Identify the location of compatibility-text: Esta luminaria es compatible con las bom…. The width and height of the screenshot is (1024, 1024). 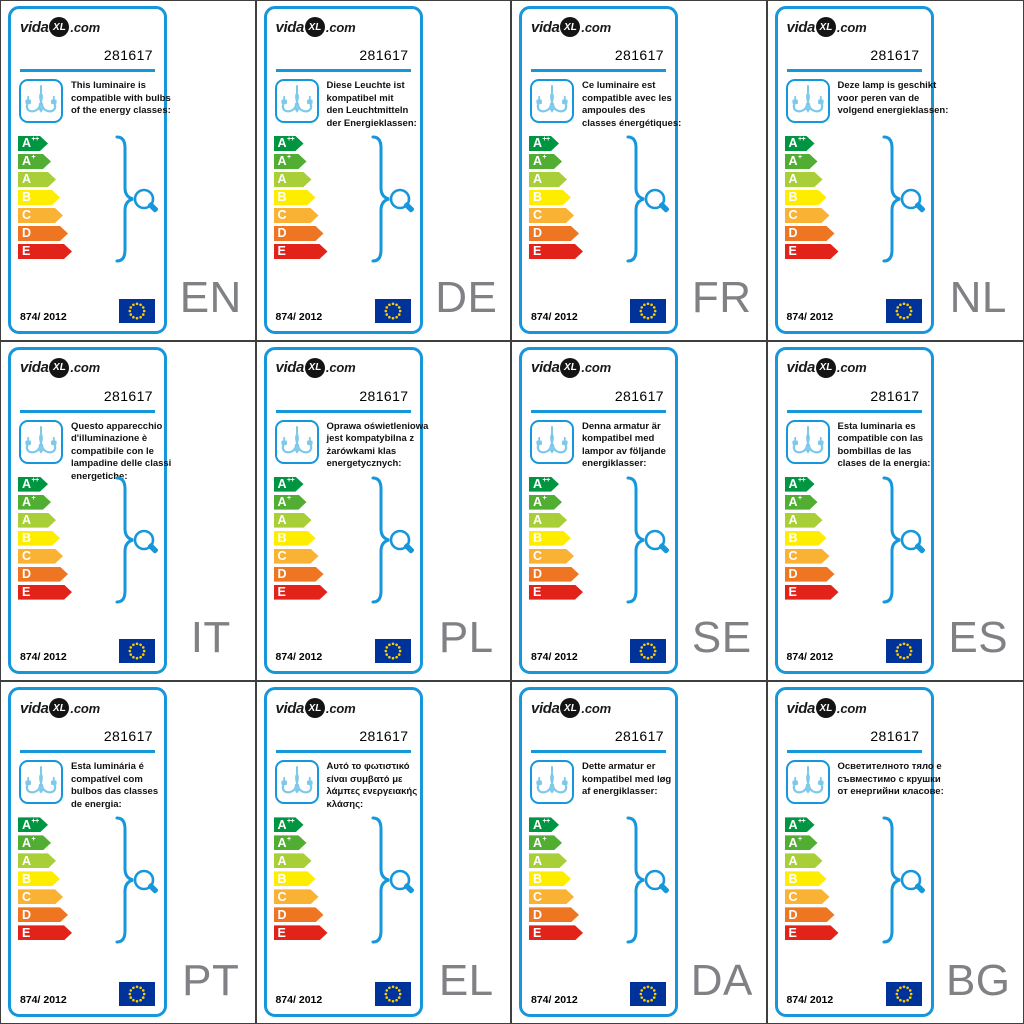
(884, 445).